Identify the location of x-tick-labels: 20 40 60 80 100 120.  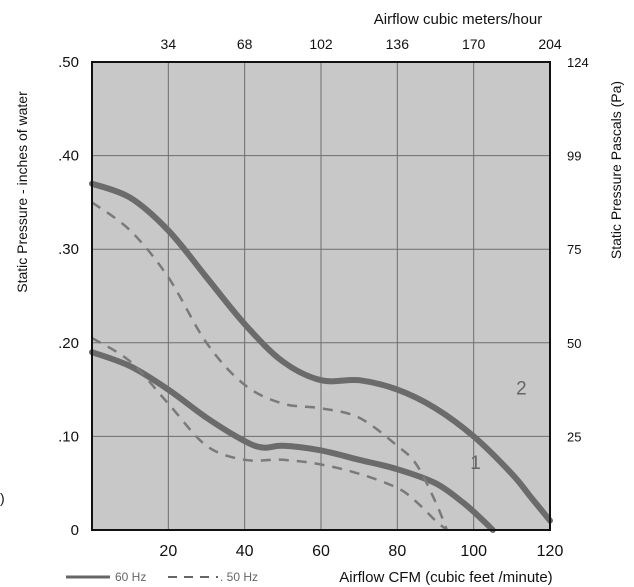
(361, 551).